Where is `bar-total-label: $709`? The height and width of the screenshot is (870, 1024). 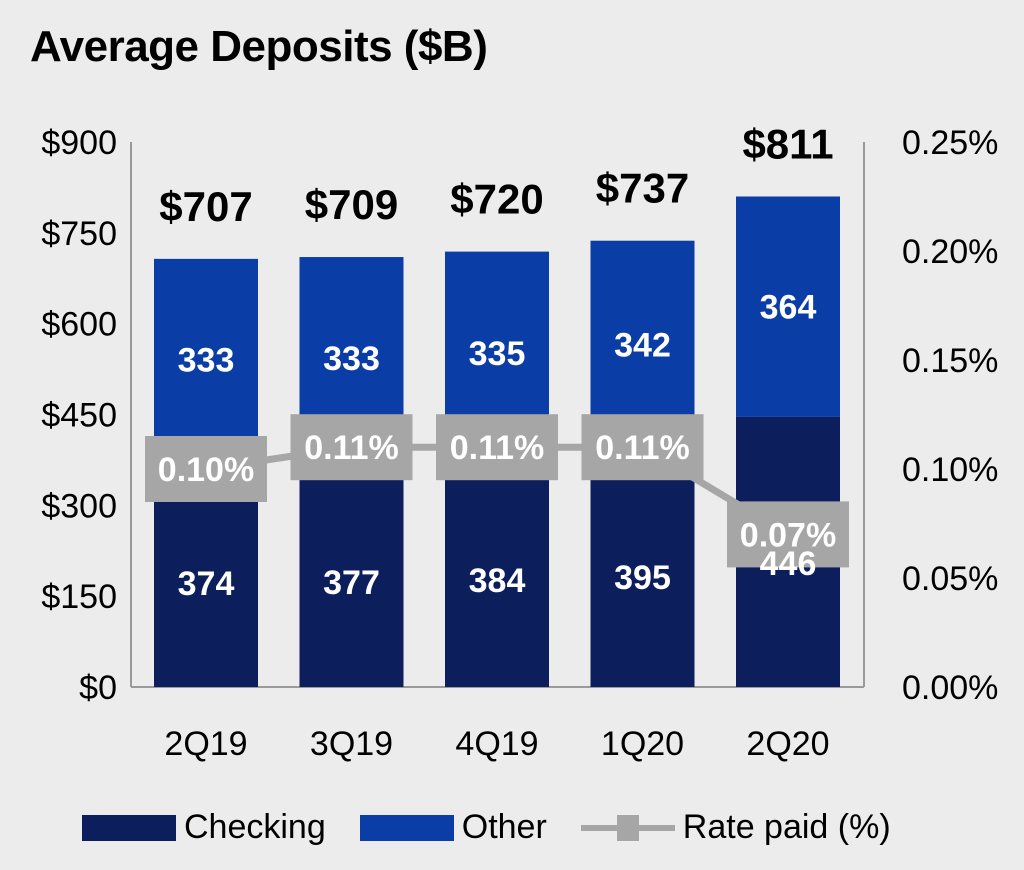 bar-total-label: $709 is located at coordinates (351, 204).